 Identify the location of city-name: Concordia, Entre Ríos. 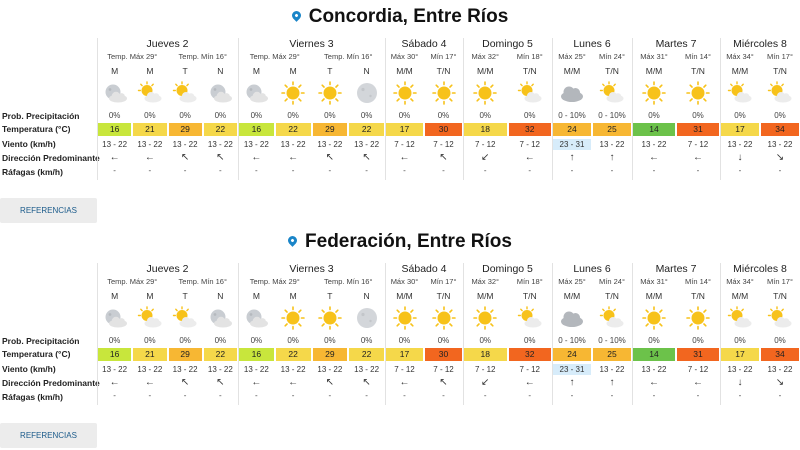
(408, 16).